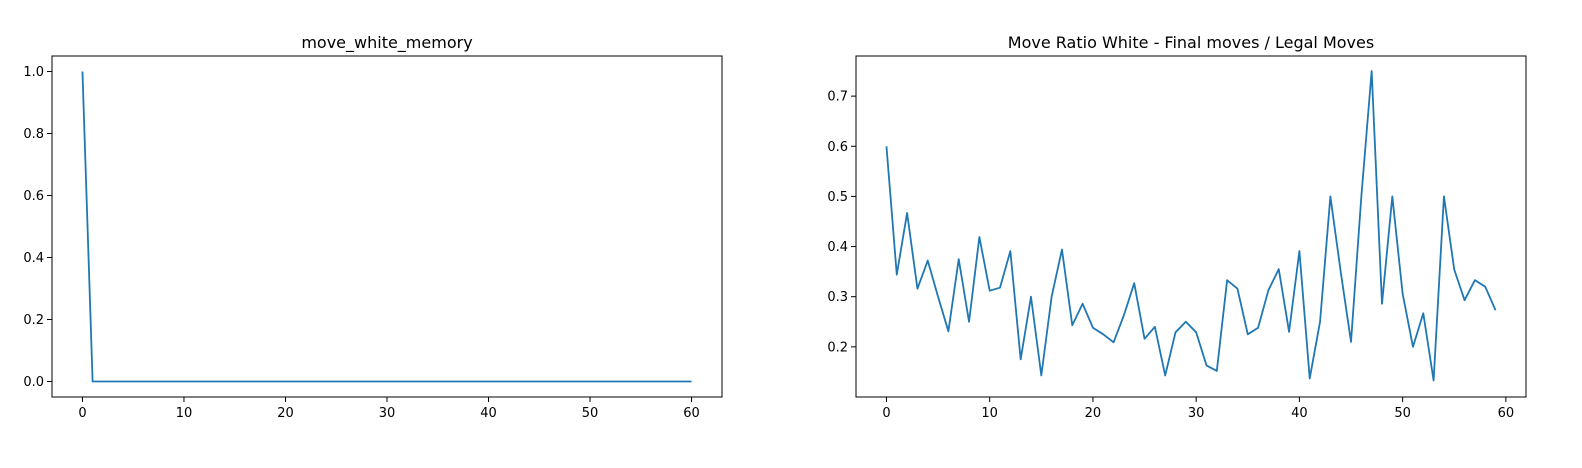  Describe the element at coordinates (33, 72) in the screenshot. I see `y-tick-label: 1.0` at that location.